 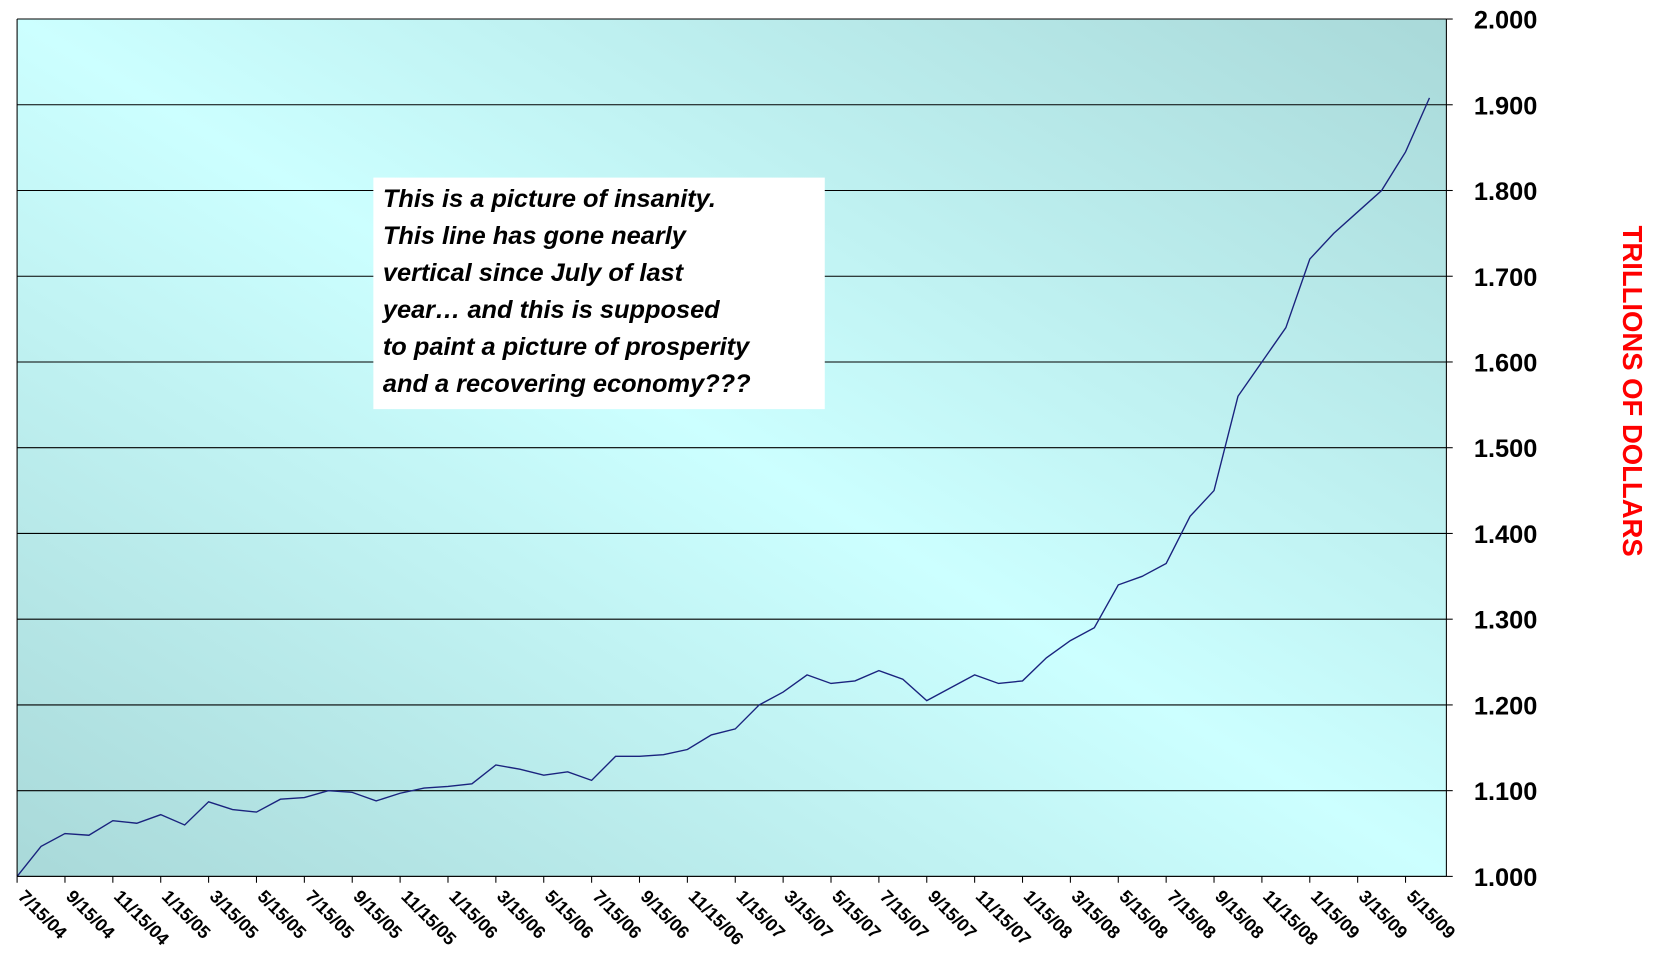 I want to click on y-tick-label: 1.800, so click(x=1505, y=192).